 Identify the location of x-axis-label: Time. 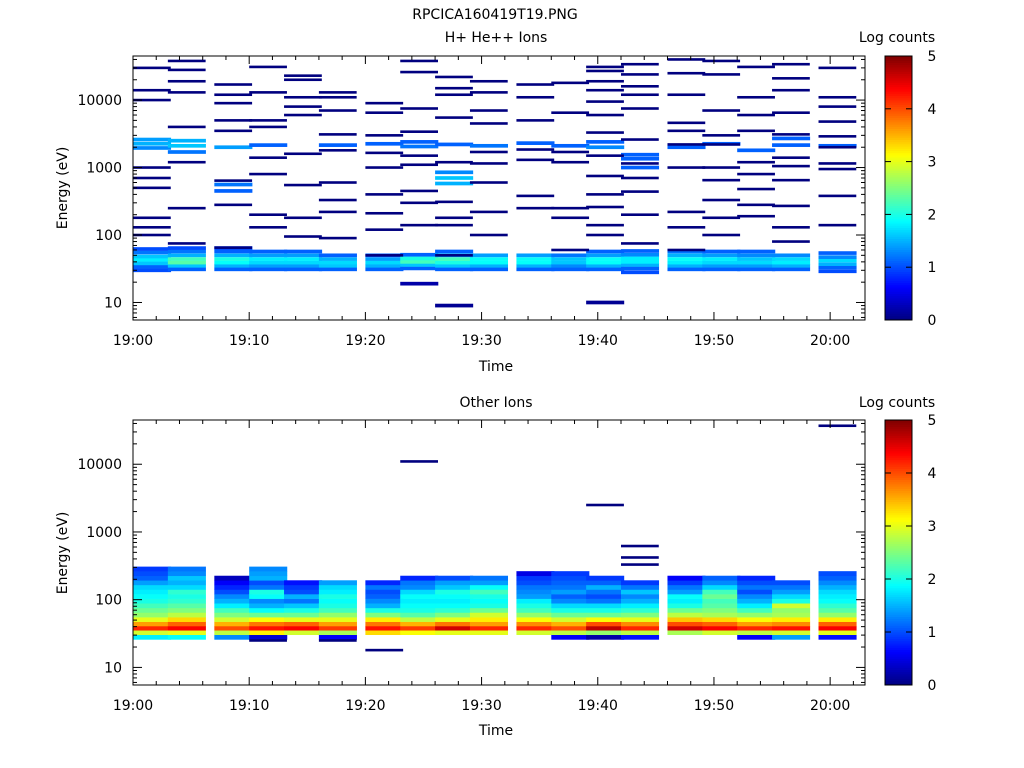
(495, 731).